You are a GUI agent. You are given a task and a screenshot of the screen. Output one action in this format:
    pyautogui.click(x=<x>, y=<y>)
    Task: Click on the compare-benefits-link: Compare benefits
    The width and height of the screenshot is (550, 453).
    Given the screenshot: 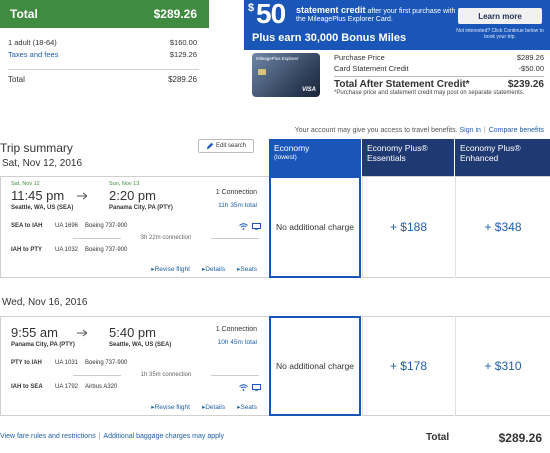 What is the action you would take?
    pyautogui.click(x=516, y=130)
    